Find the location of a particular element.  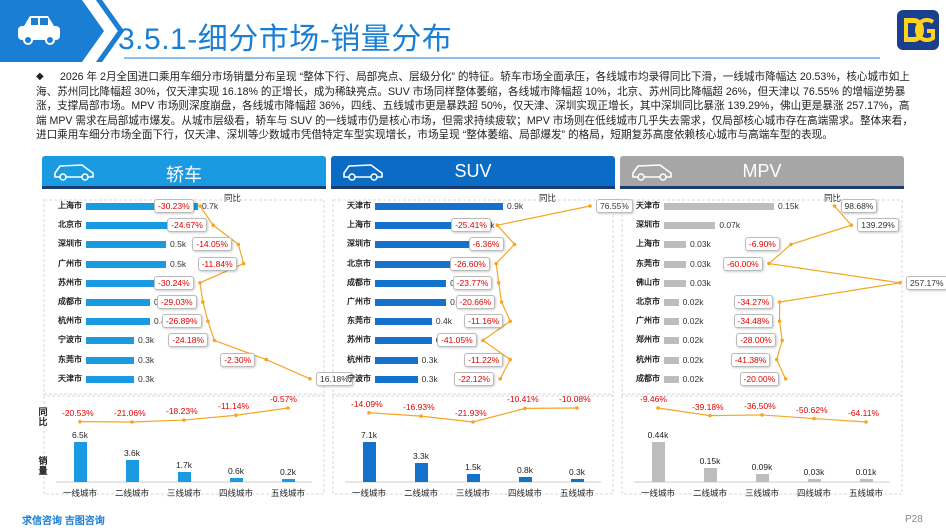

header-banner is located at coordinates (440, 31).